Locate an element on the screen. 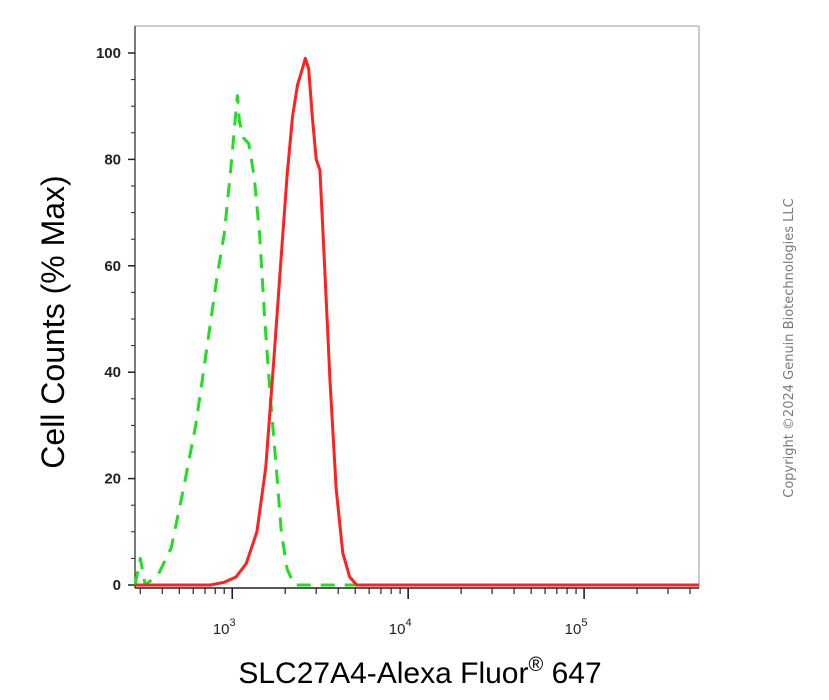 The height and width of the screenshot is (700, 829). y-tick-label: 0 is located at coordinates (117, 585).